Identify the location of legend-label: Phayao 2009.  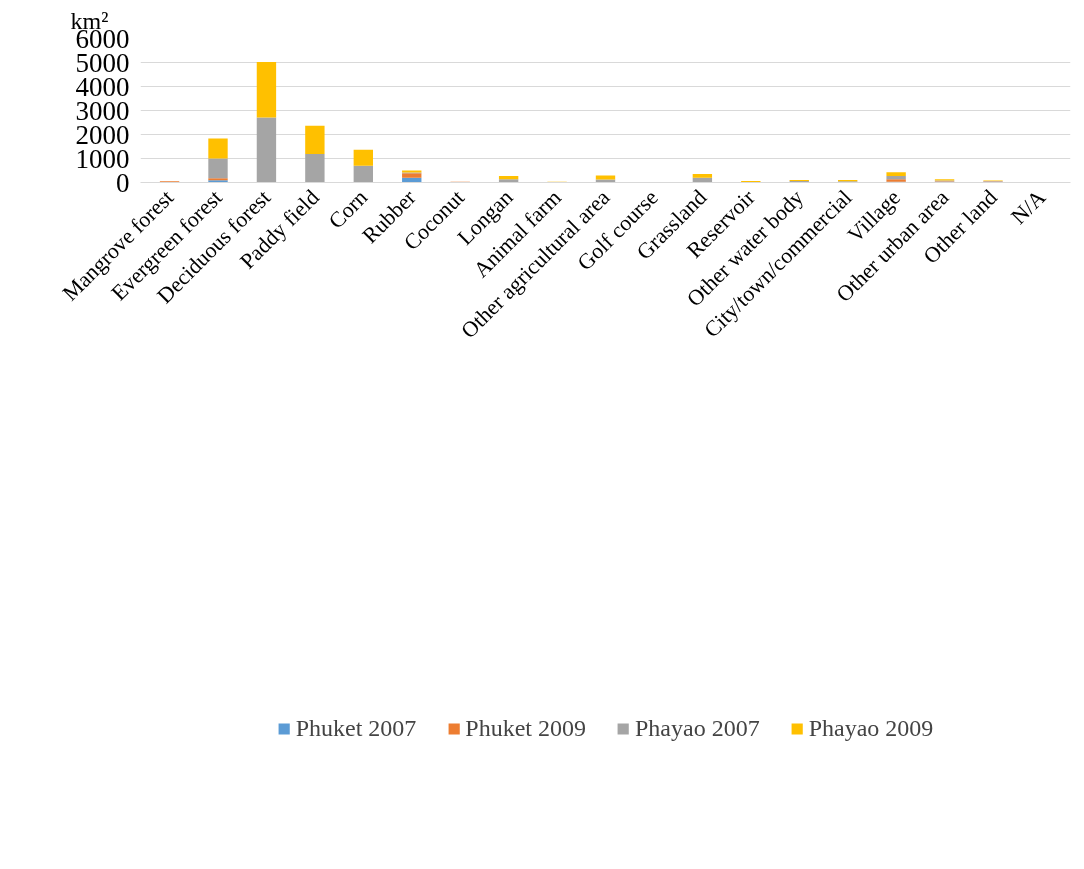
(871, 728).